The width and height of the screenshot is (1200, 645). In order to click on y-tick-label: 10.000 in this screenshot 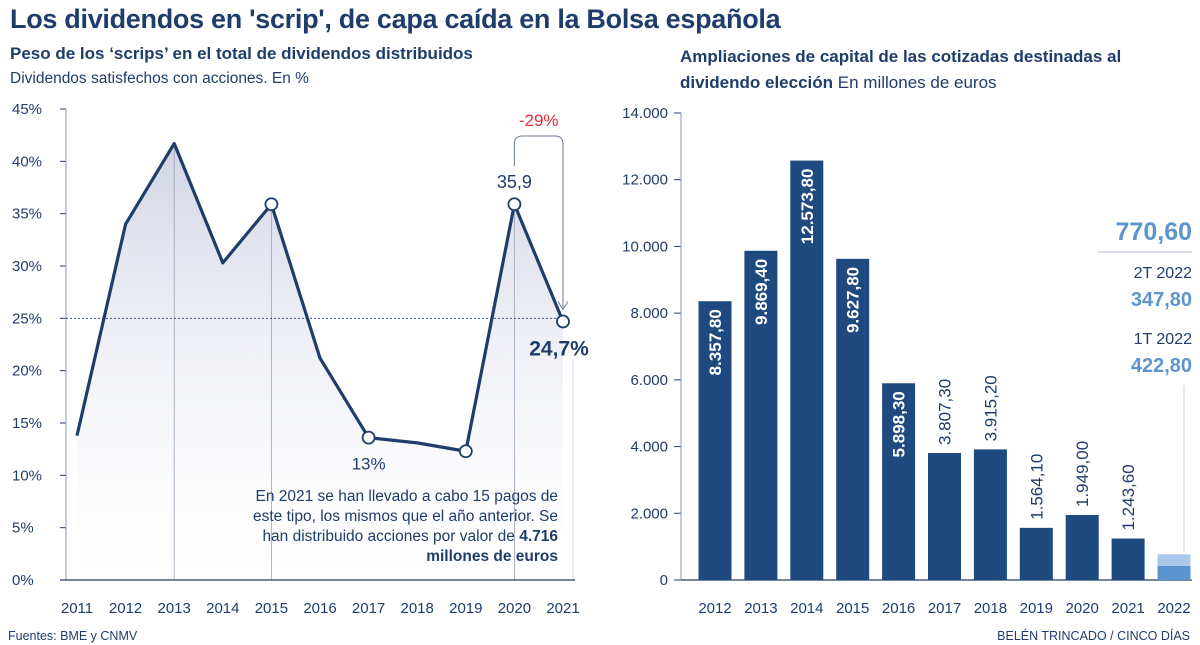, I will do `click(645, 246)`.